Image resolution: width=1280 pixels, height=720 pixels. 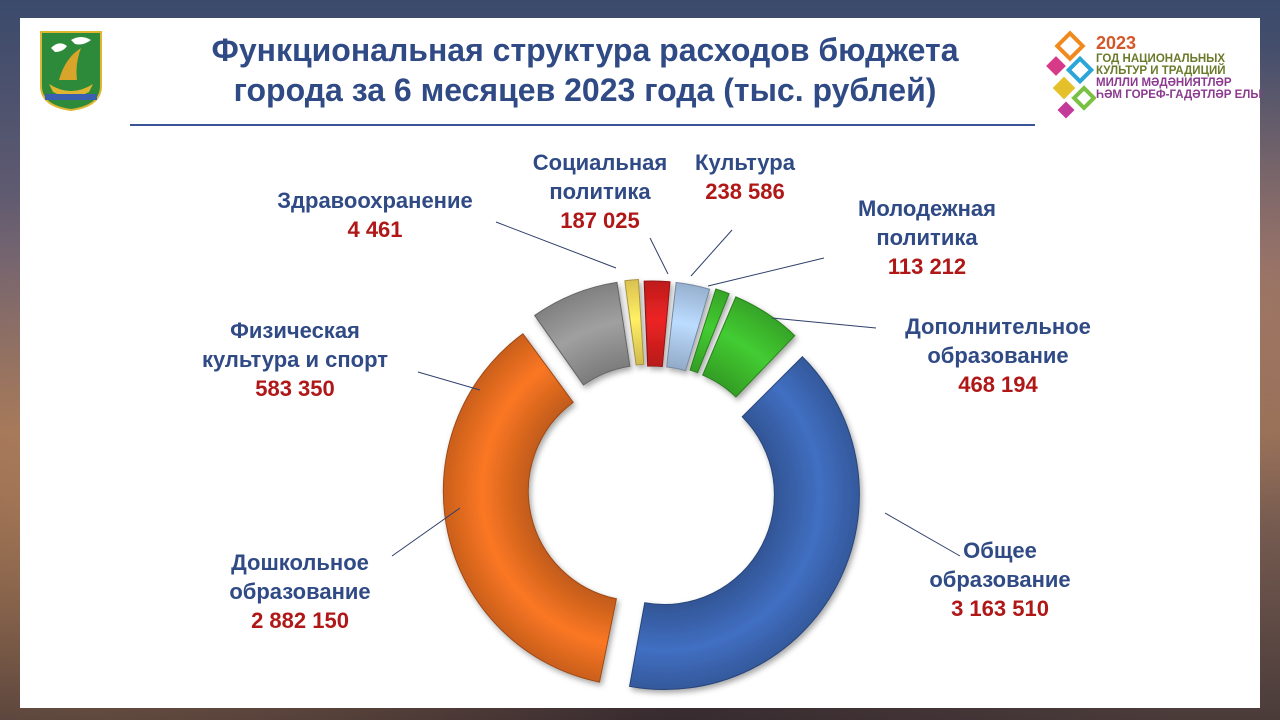 I want to click on slice-label-value: 2 882 150, so click(x=300, y=620).